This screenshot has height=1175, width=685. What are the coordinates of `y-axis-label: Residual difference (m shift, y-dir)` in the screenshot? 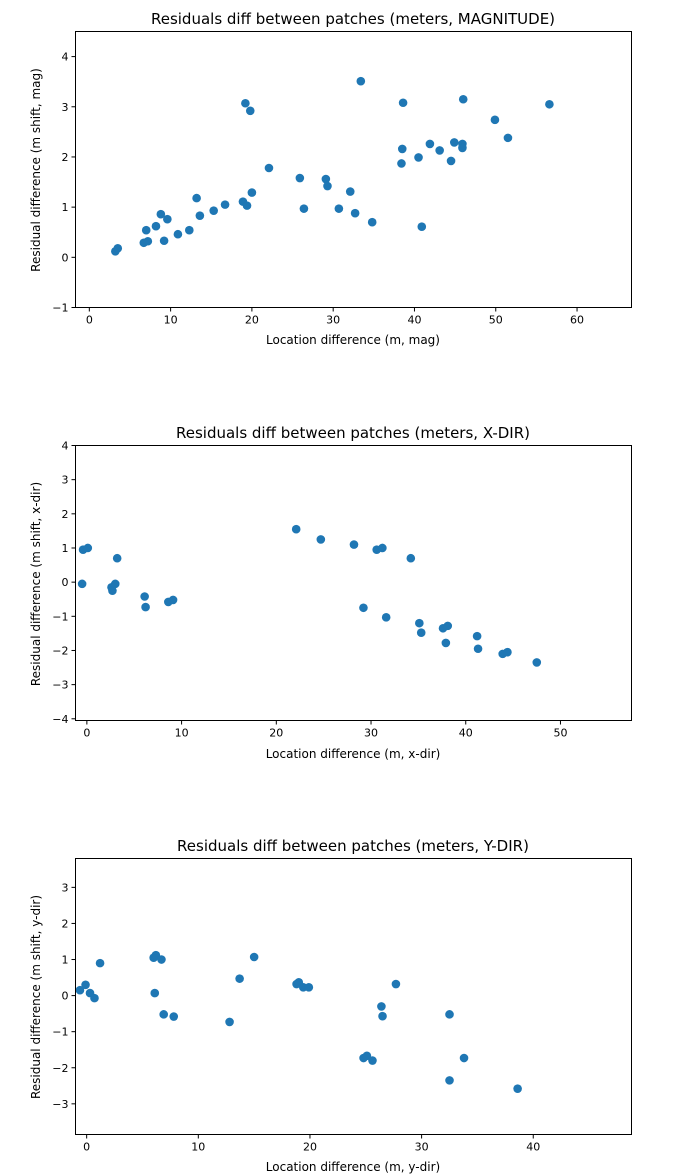 It's located at (36, 997).